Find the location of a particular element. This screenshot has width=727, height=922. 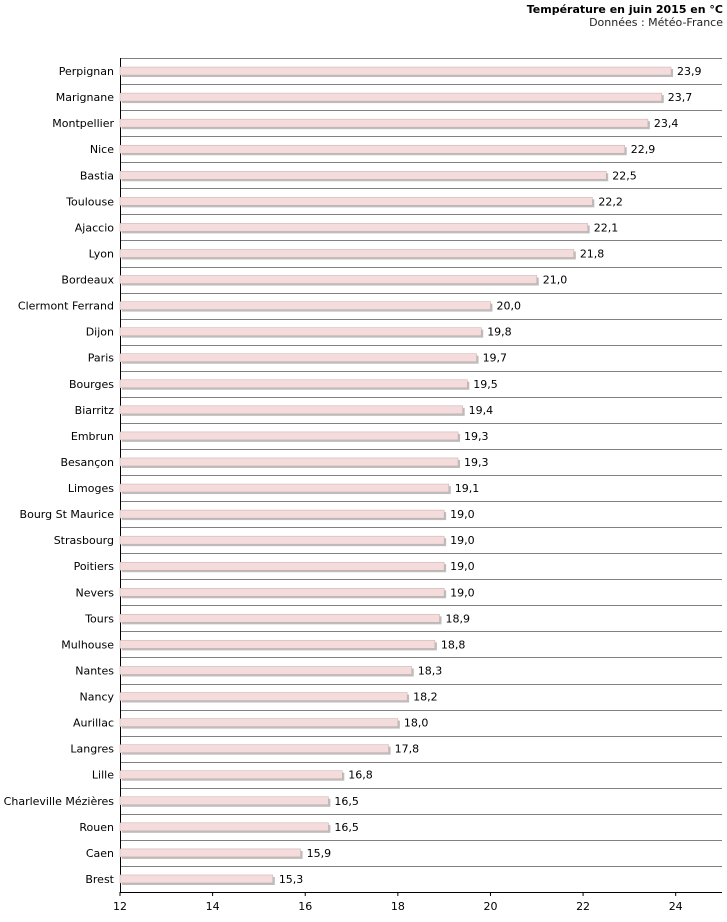

data-label: 19,8 is located at coordinates (499, 332).